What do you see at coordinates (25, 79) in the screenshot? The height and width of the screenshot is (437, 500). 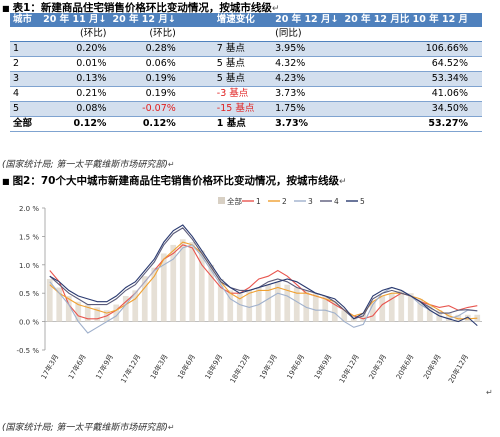 I see `cell-city: 3` at bounding box center [25, 79].